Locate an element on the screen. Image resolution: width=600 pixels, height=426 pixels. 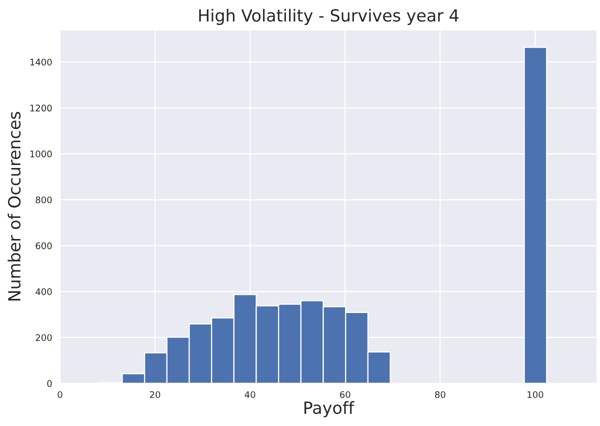
y-tick-label: 1200 is located at coordinates (41, 108).